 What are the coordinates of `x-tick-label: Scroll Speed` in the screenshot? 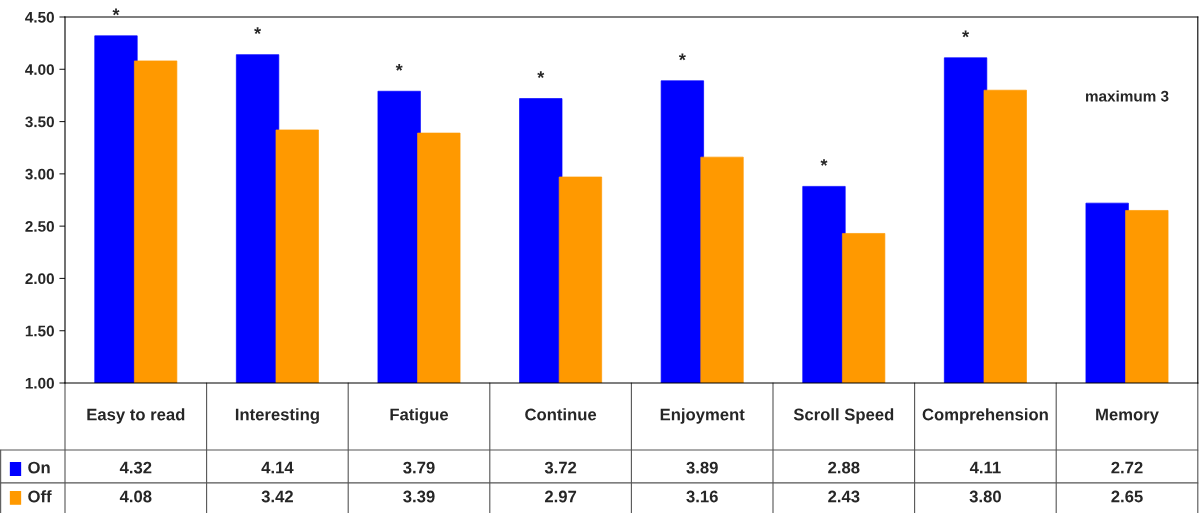 It's located at (843, 416).